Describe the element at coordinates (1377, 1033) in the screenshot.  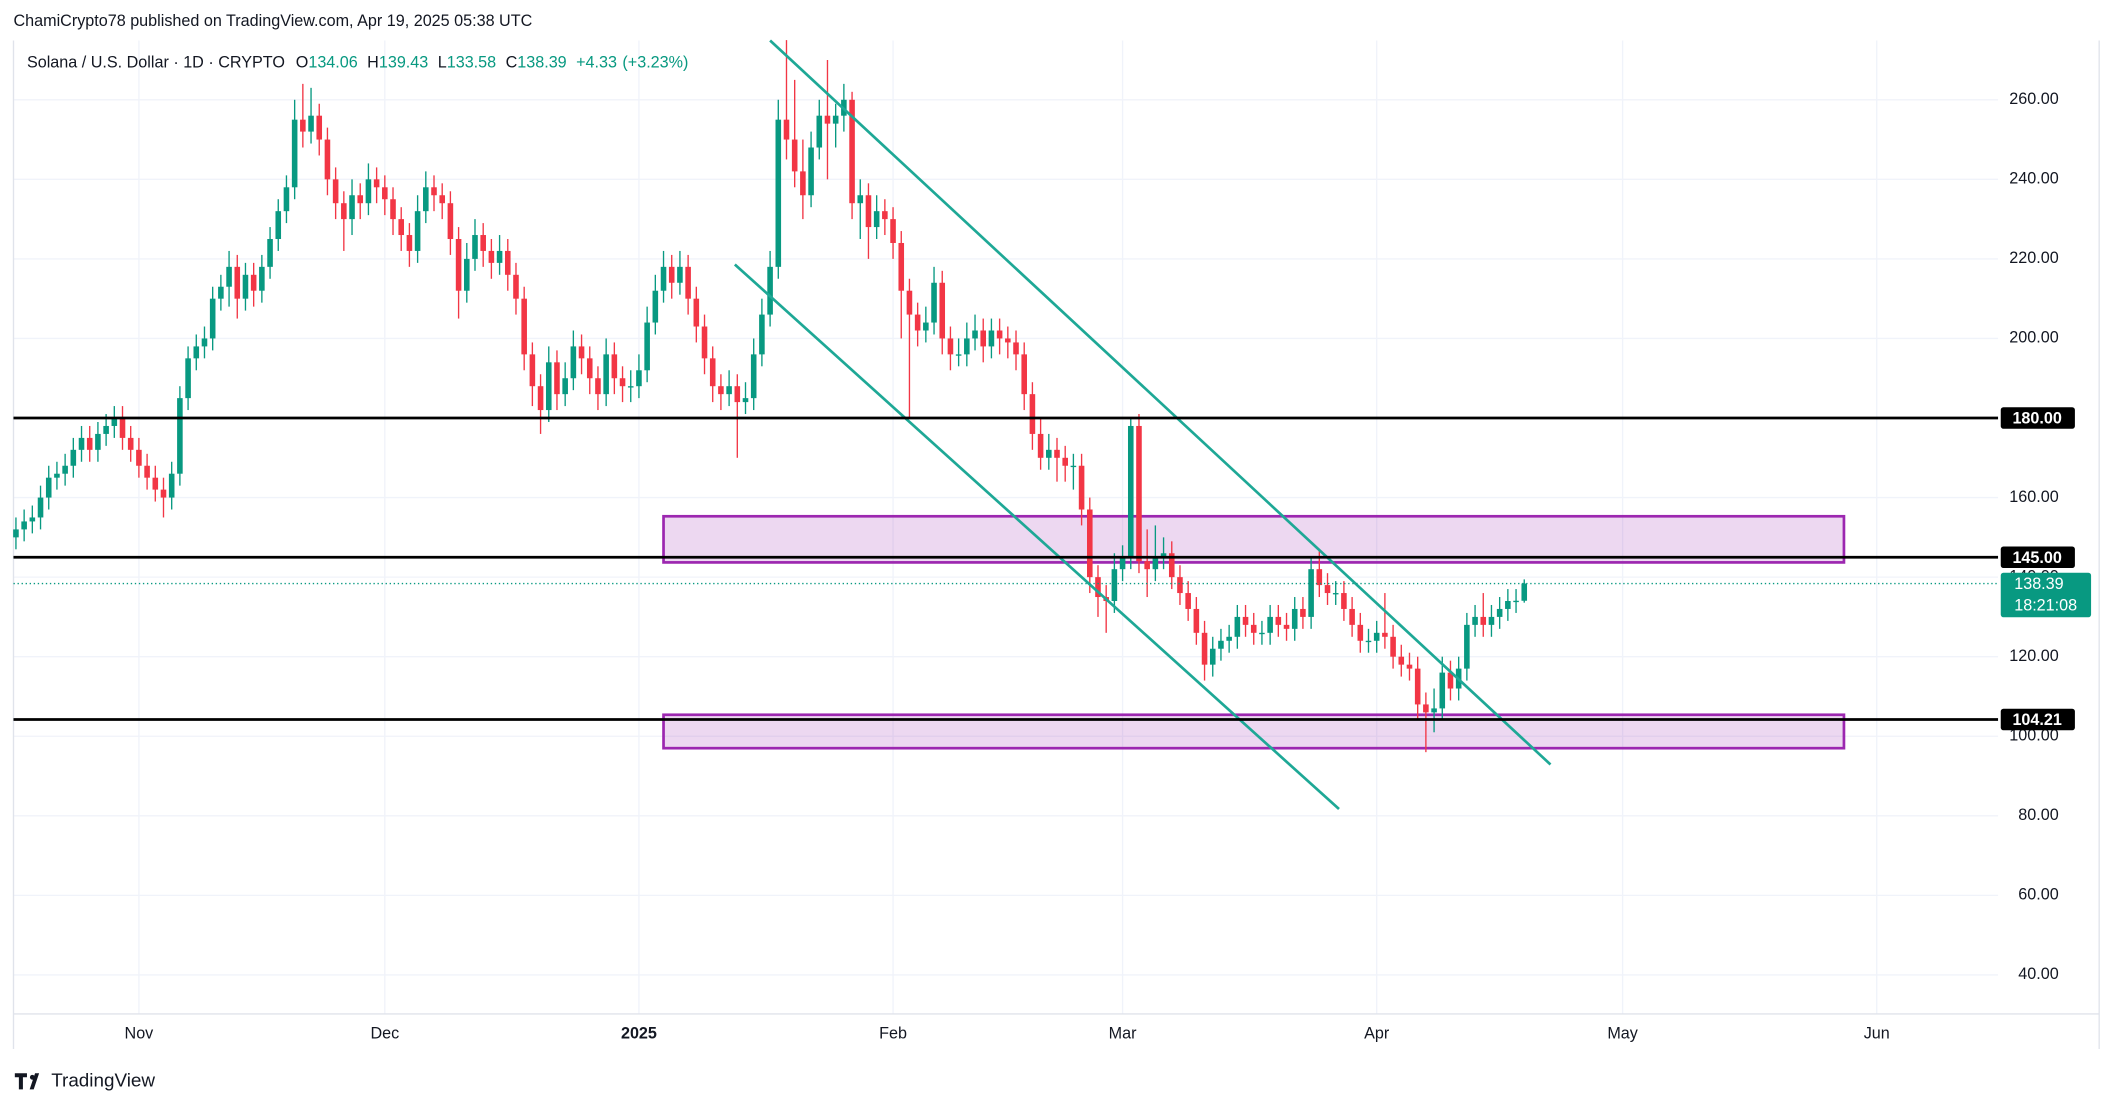
I see `x-tick-label: Apr` at that location.